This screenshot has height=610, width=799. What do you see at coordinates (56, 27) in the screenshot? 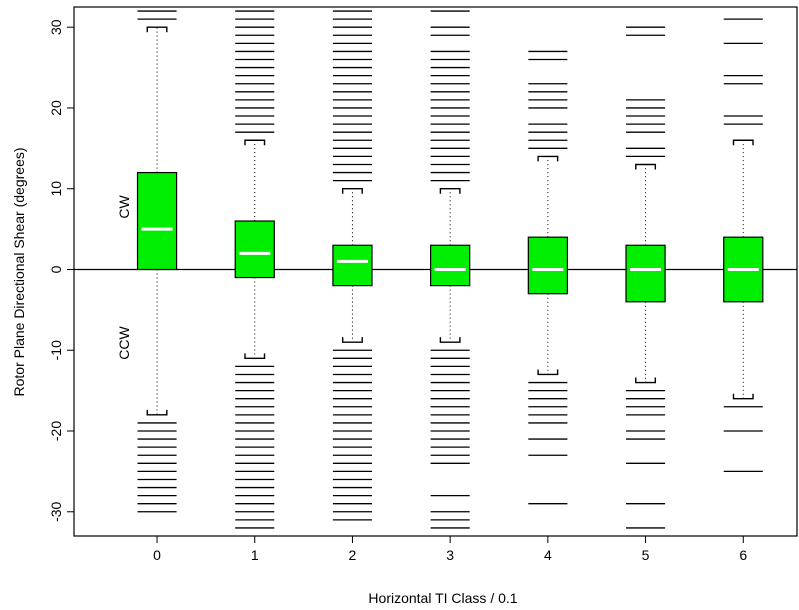
I see `y-tick-label: 30` at bounding box center [56, 27].